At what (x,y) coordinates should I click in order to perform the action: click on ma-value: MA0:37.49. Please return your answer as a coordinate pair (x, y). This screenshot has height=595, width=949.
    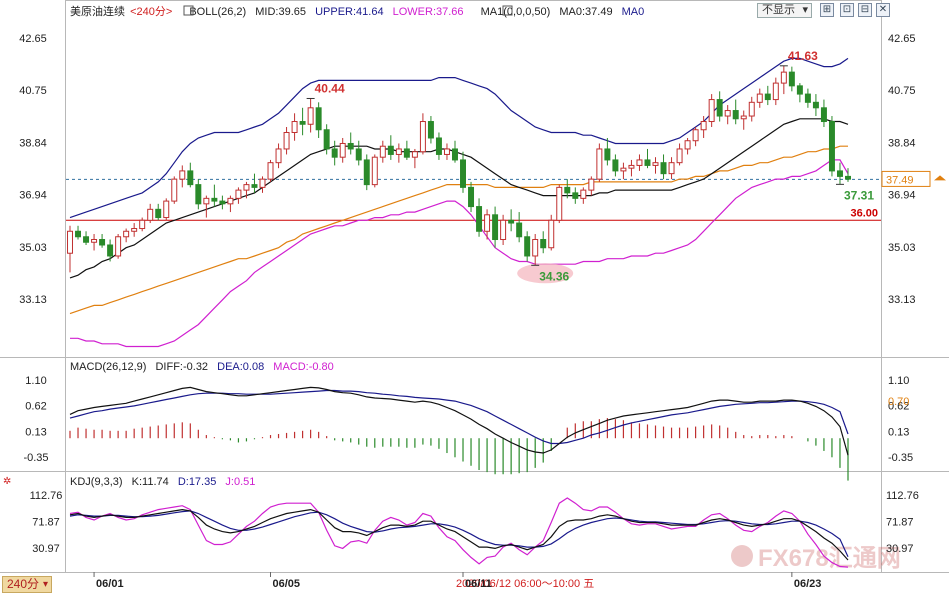
    Looking at the image, I should click on (585, 12).